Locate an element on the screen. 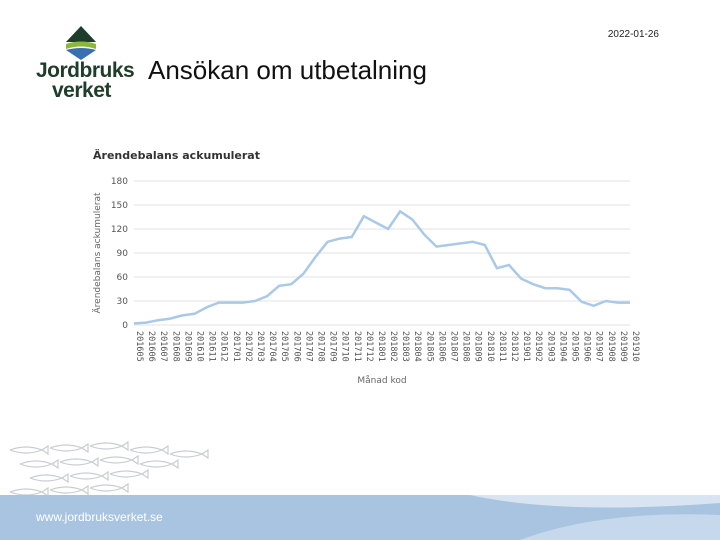  logo-text-line1: Jordbruks is located at coordinates (85, 70).